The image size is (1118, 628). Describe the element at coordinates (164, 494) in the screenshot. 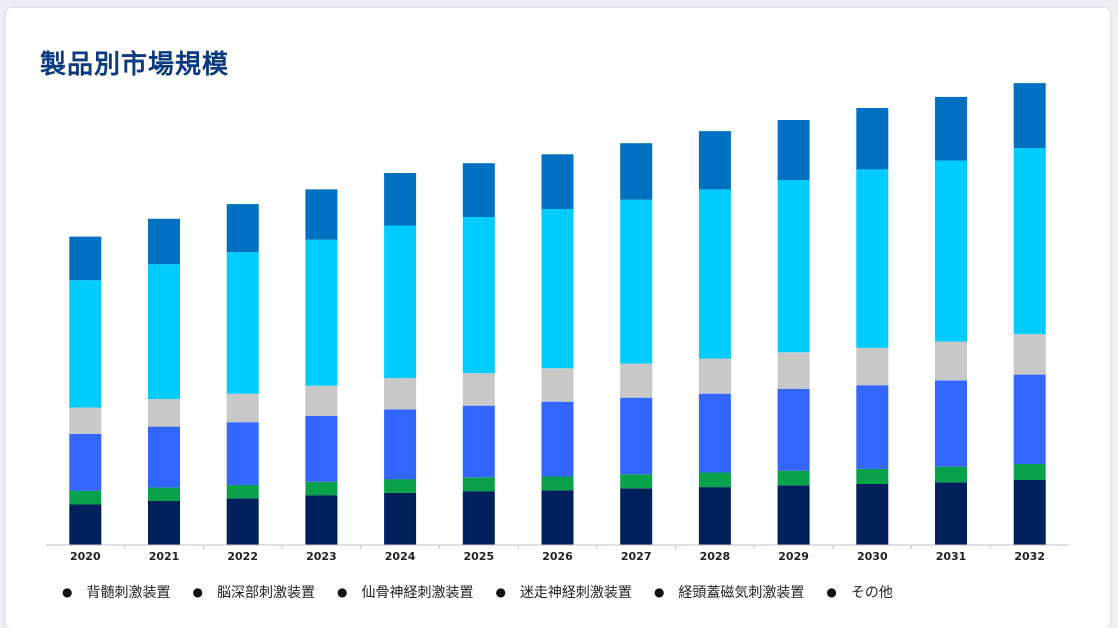

I see `bar-segment-2021-s1` at that location.